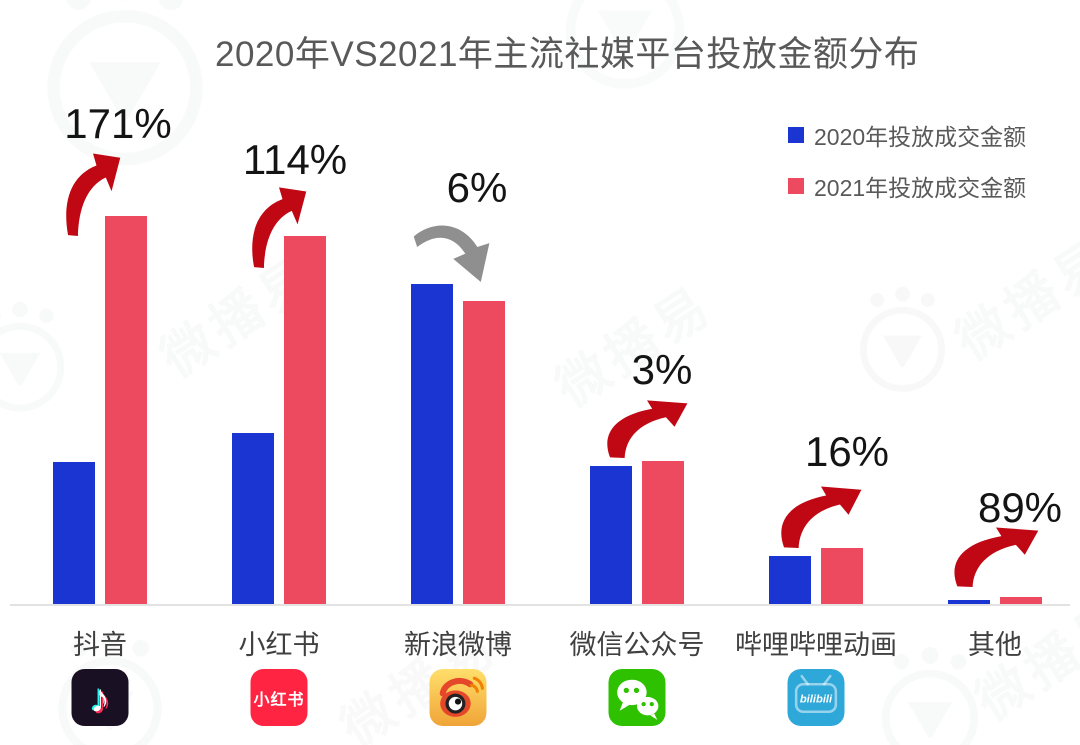 The width and height of the screenshot is (1080, 745). Describe the element at coordinates (662, 369) in the screenshot. I see `change-label: 3%` at that location.